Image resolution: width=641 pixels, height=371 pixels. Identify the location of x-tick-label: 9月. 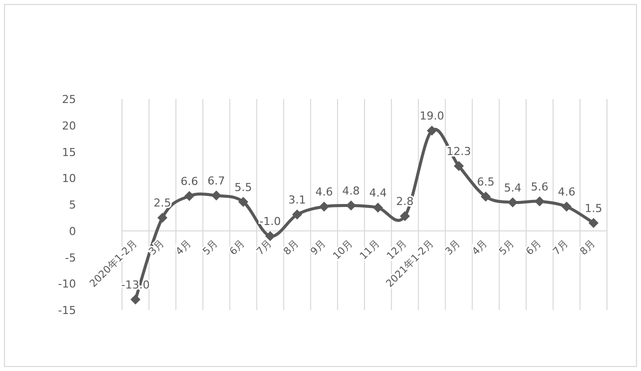
(318, 248).